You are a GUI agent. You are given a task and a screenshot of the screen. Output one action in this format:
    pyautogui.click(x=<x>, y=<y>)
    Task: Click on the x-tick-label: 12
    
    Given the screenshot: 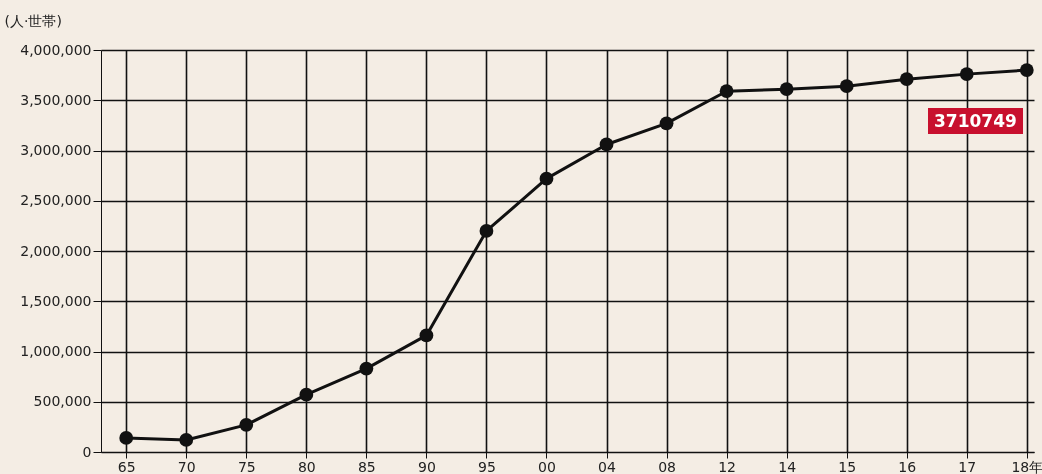 What is the action you would take?
    pyautogui.click(x=727, y=466)
    